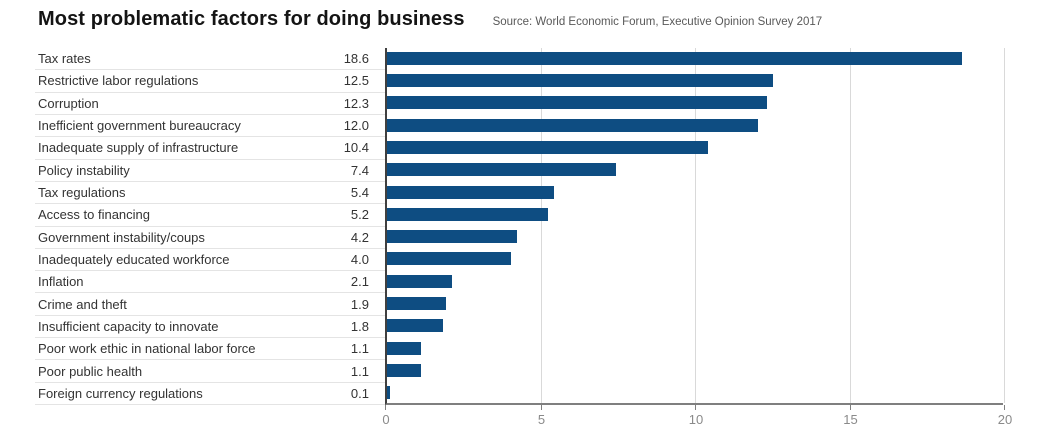 The image size is (1038, 440). Describe the element at coordinates (386, 419) in the screenshot. I see `x-axis-tick-label: 0` at that location.